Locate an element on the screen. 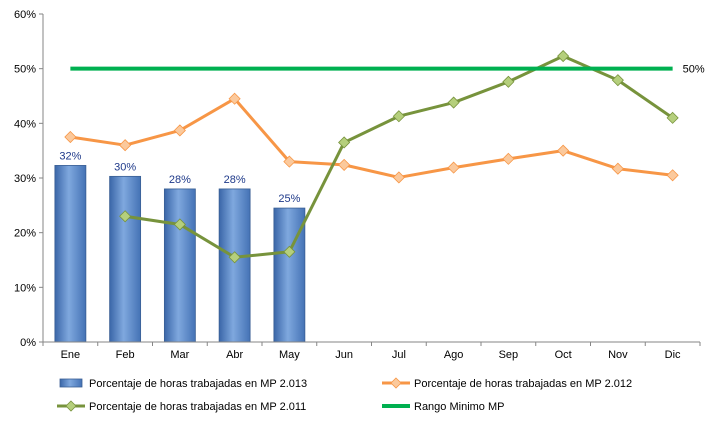 The image size is (715, 427). bars-layer is located at coordinates (180, 254).